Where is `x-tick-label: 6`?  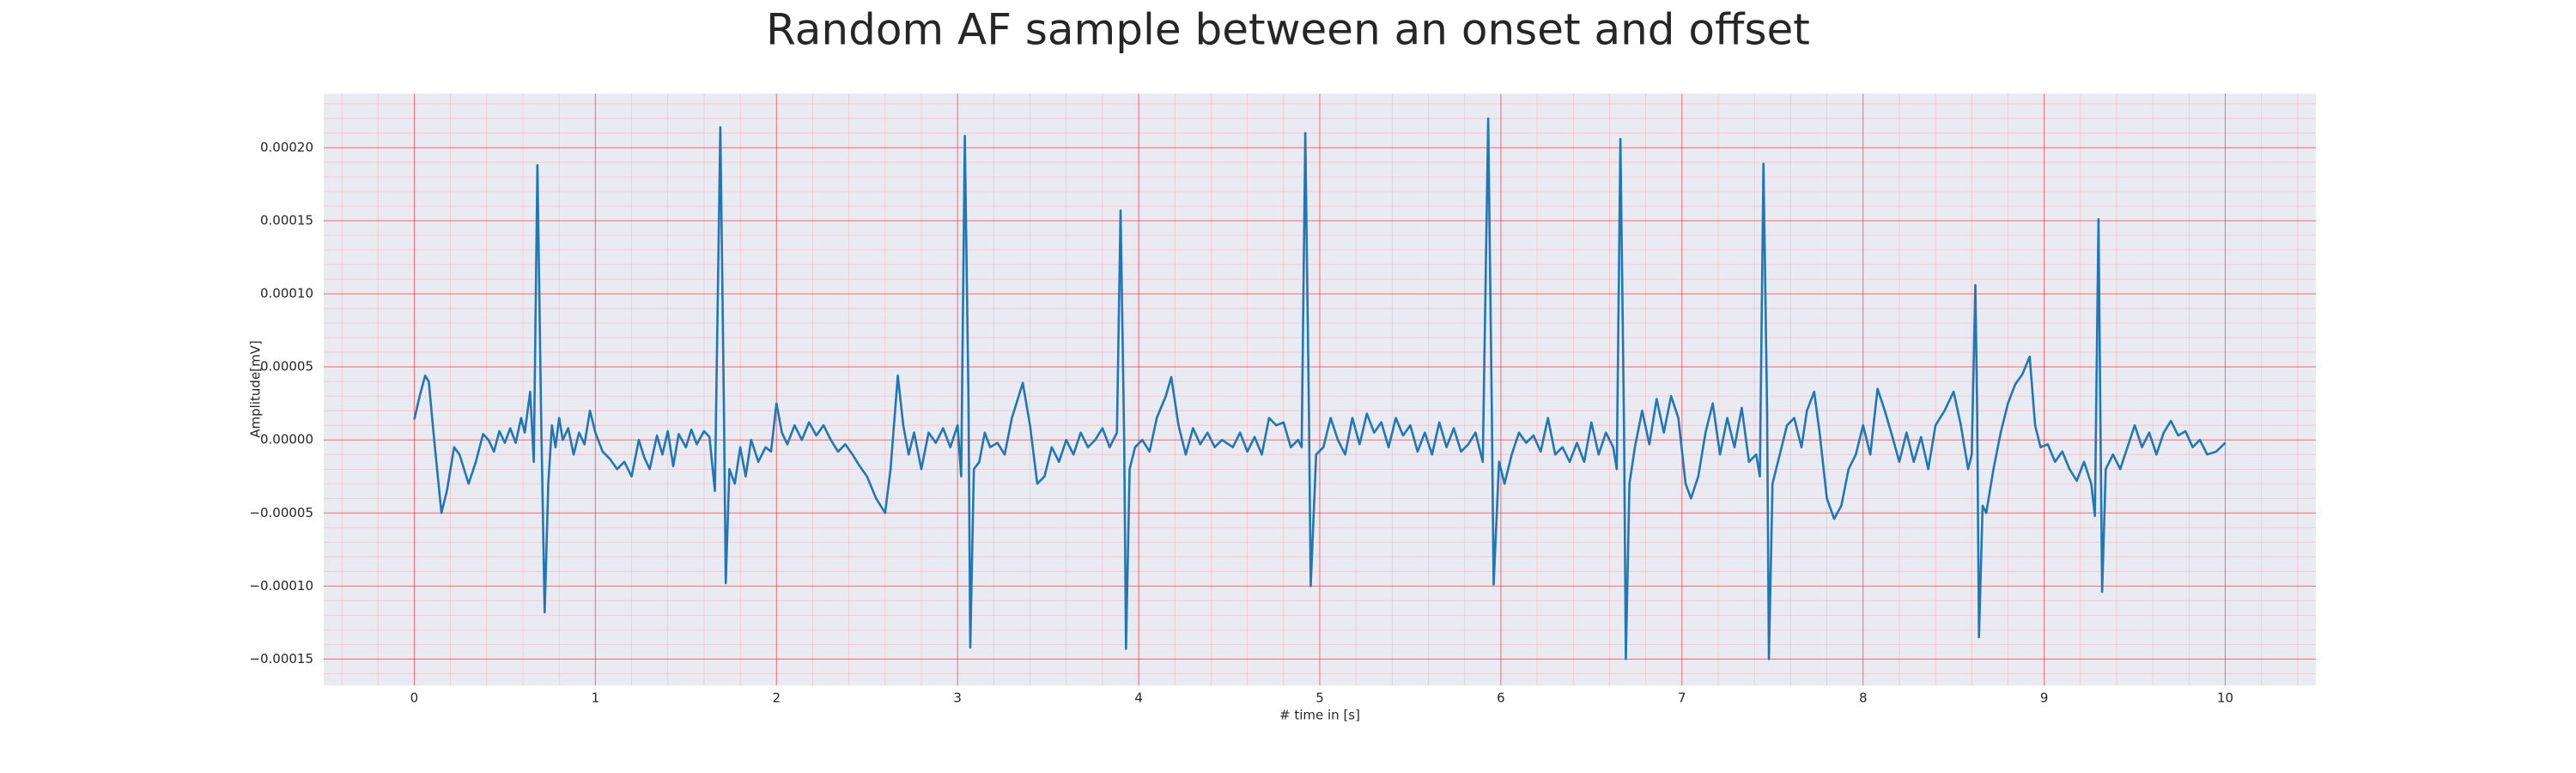
x-tick-label: 6 is located at coordinates (1501, 698).